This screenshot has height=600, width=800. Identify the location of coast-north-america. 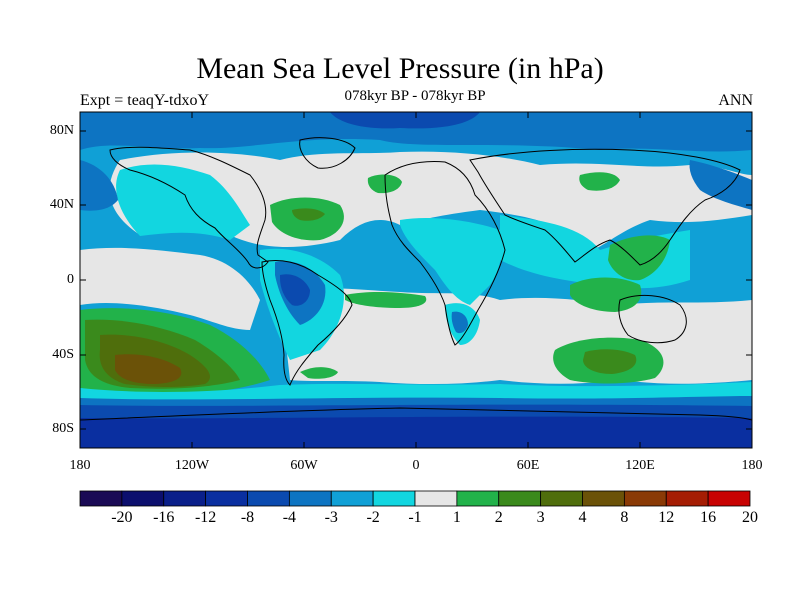
(189, 207).